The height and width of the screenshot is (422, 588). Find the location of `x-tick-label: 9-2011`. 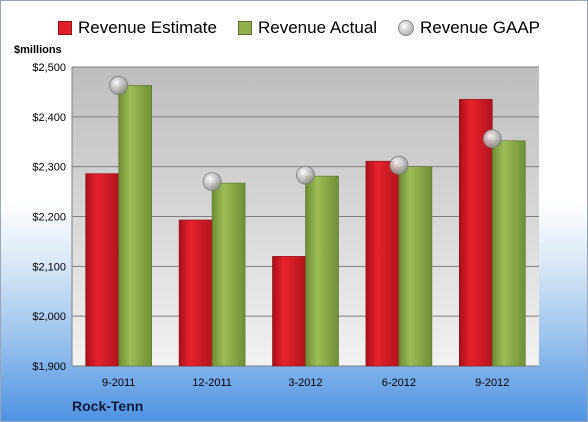

x-tick-label: 9-2011 is located at coordinates (118, 383).